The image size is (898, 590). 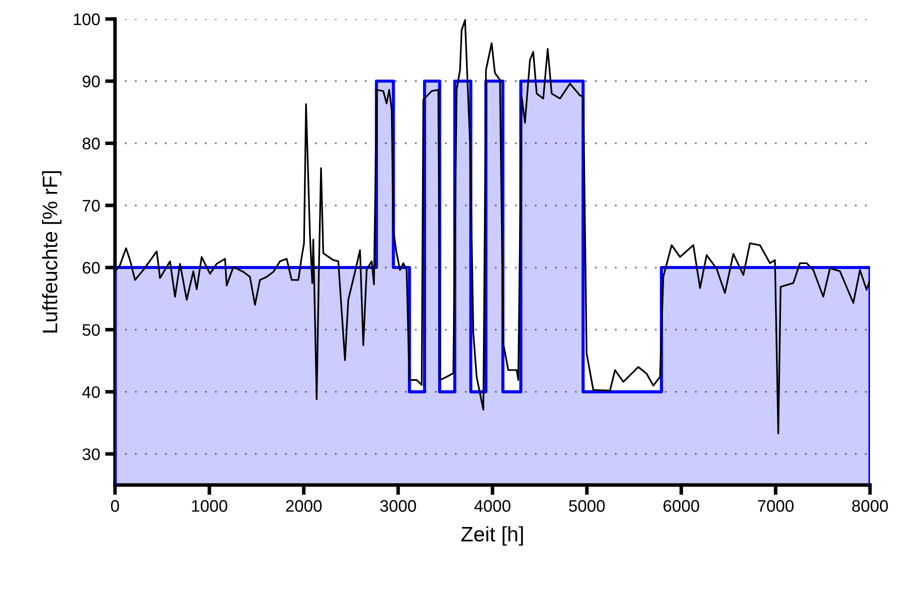 What do you see at coordinates (91, 330) in the screenshot?
I see `y-tick-label: 50` at bounding box center [91, 330].